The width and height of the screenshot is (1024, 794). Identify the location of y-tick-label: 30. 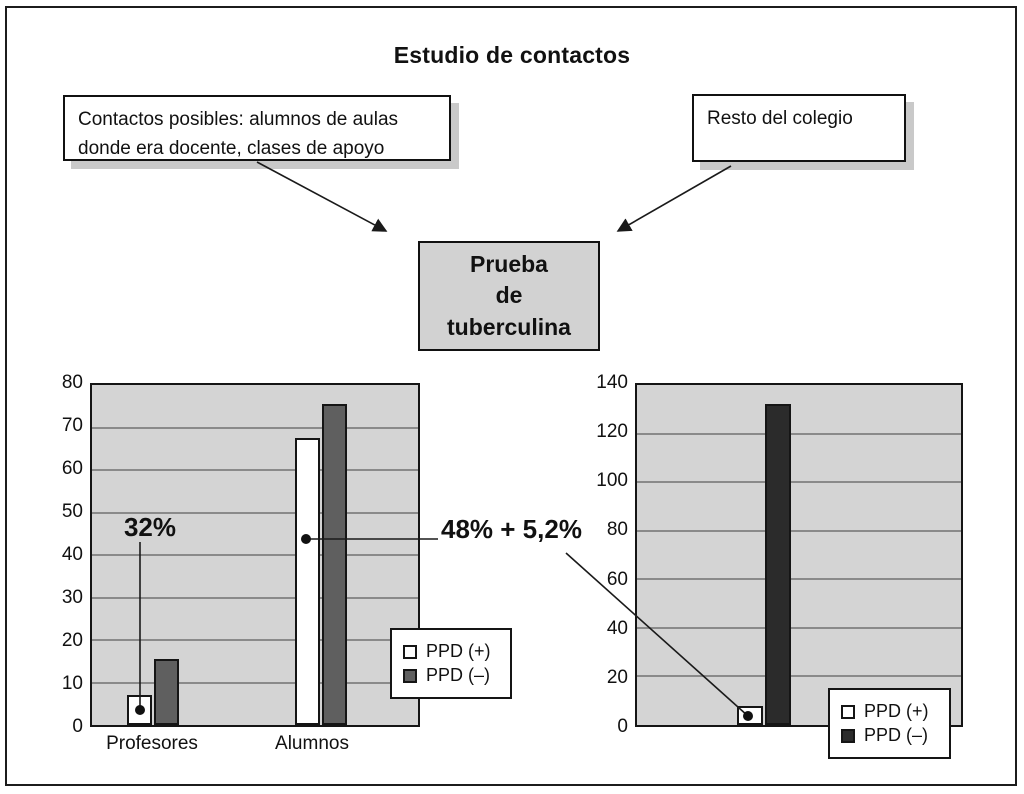
(72, 597).